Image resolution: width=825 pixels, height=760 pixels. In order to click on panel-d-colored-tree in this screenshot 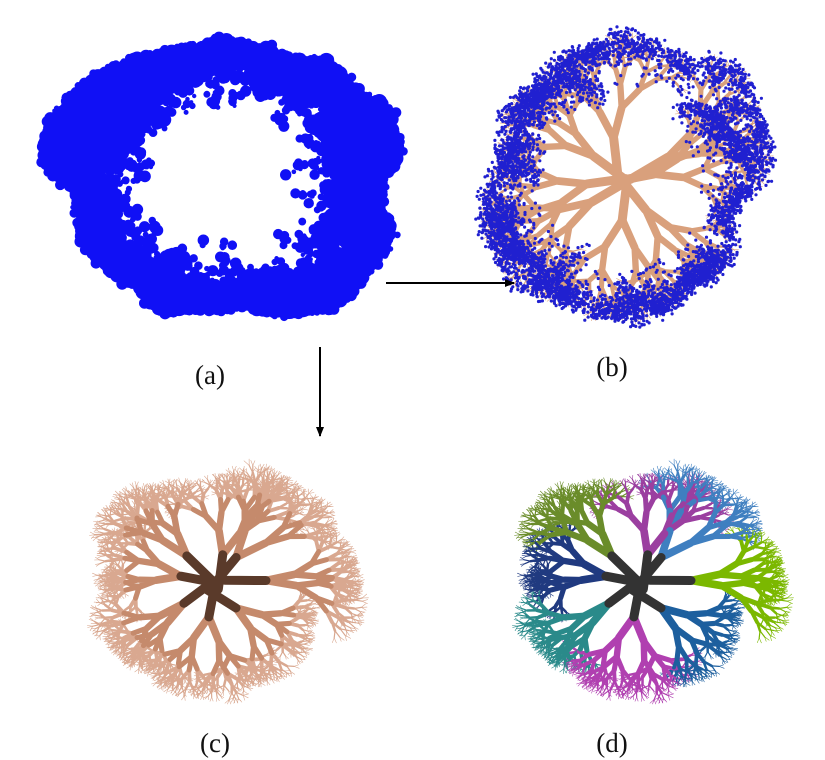, I will do `click(652, 581)`.